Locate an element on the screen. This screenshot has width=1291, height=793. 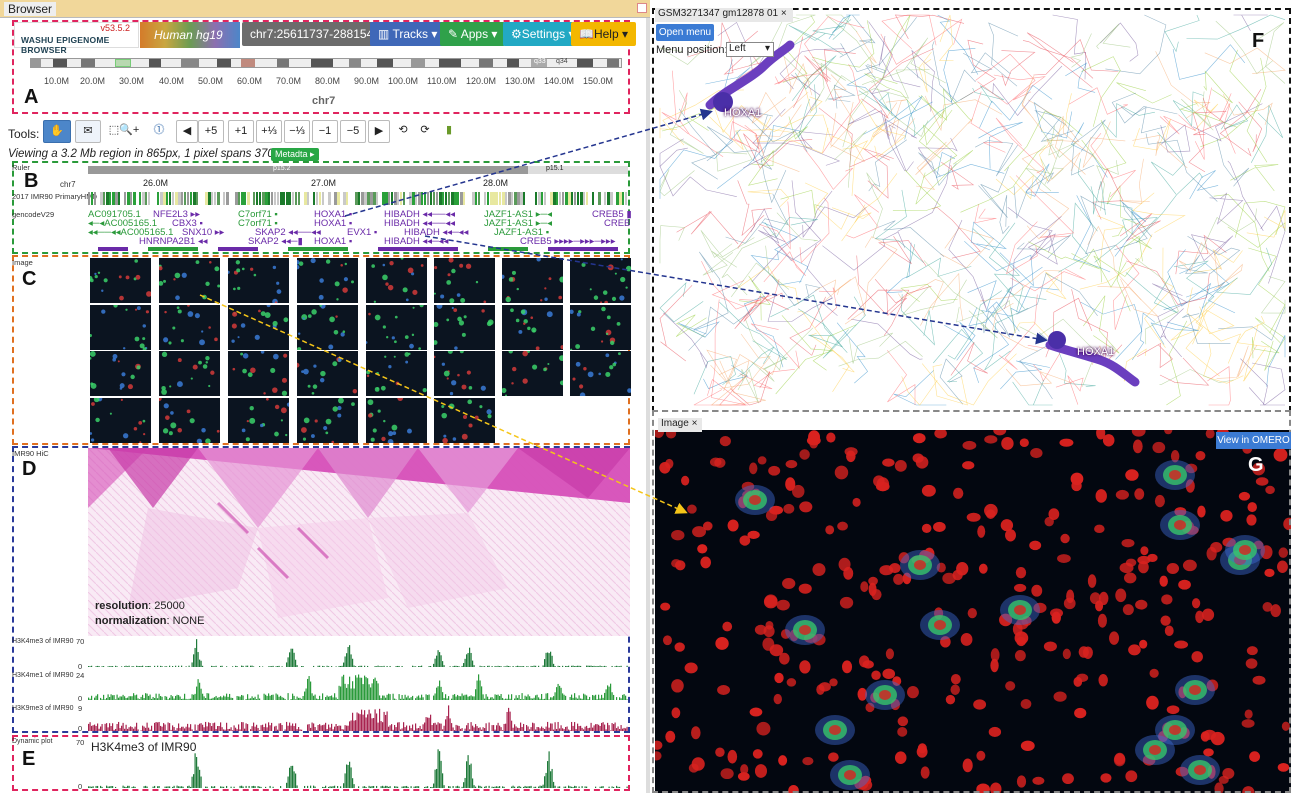
tracks-menu-button: ▥ Tracks ▾ is located at coordinates (408, 34).